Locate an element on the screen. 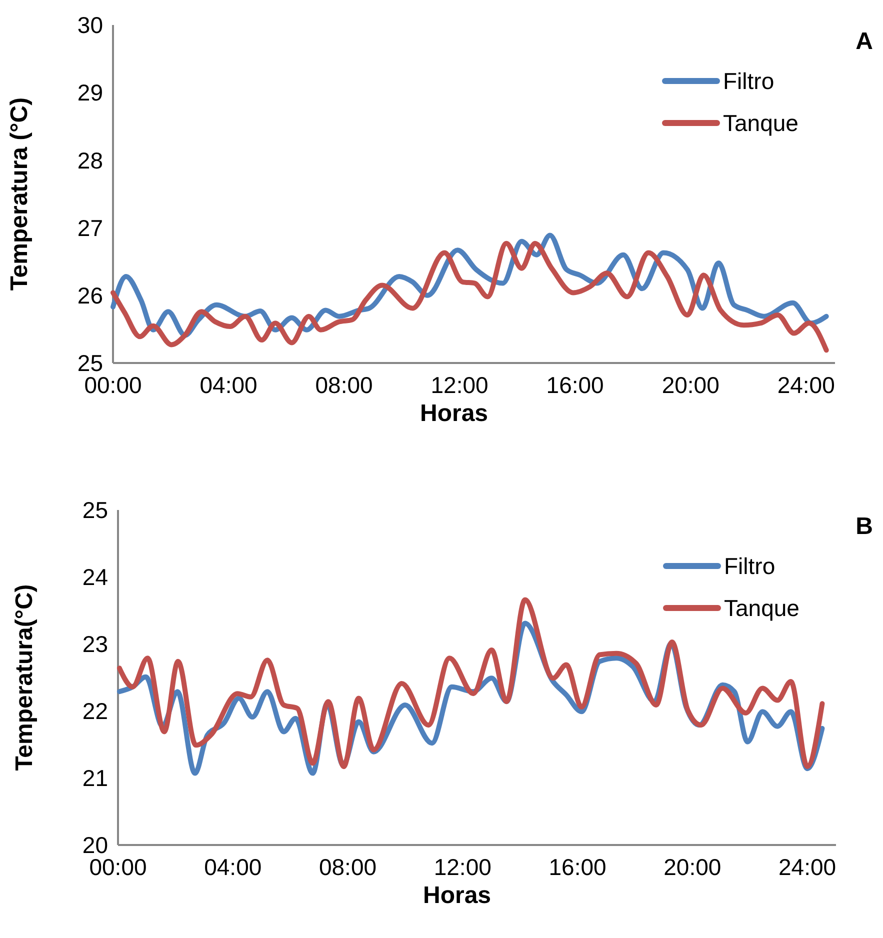  y-tick-label: 30 is located at coordinates (90, 25).